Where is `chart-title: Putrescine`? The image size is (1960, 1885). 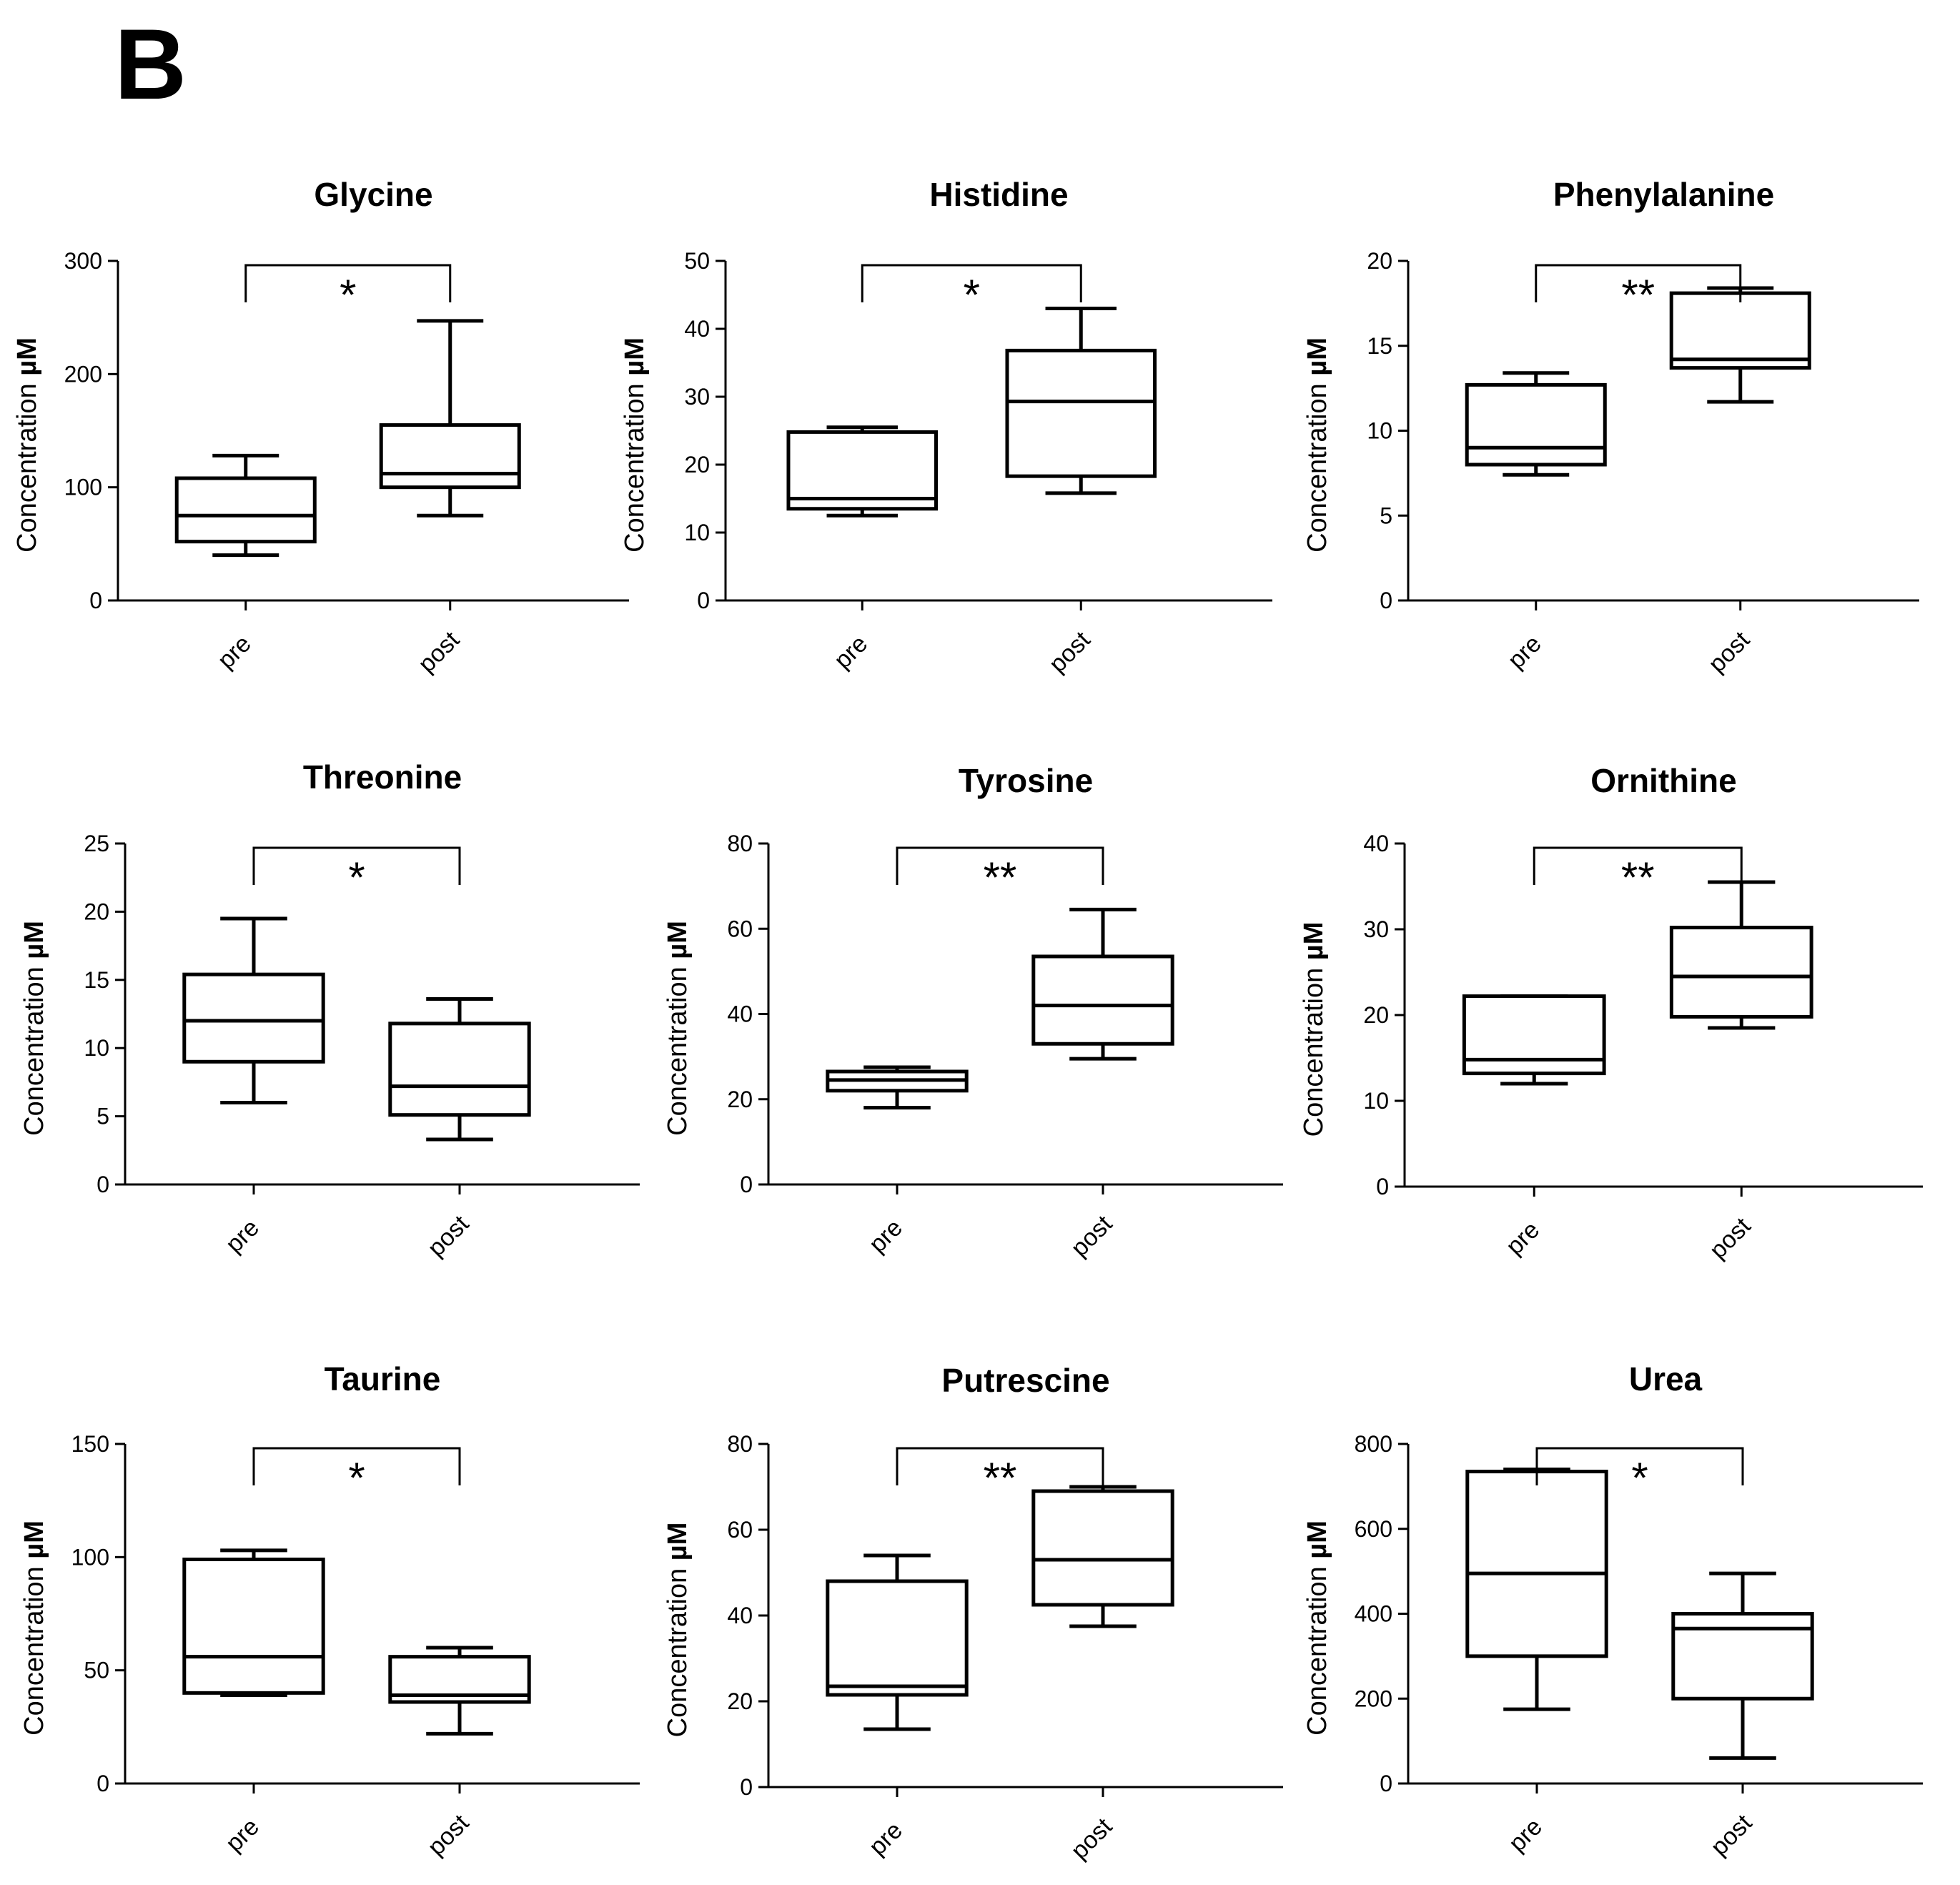 chart-title: Putrescine is located at coordinates (1025, 1380).